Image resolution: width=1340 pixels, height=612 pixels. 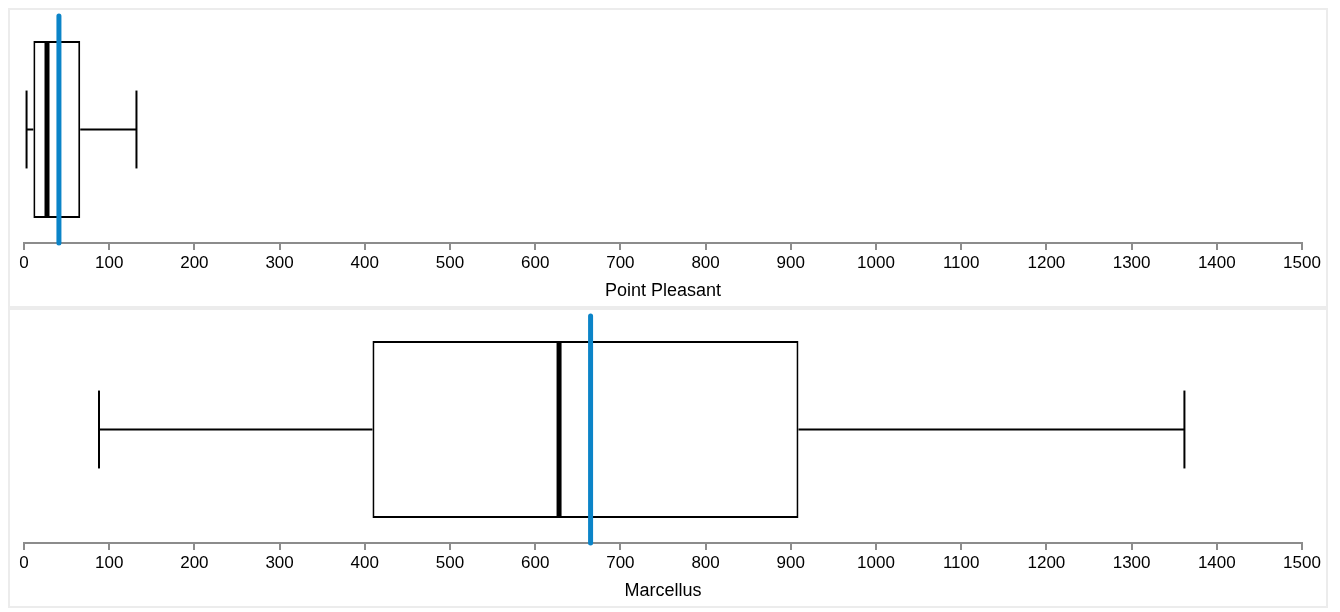 What do you see at coordinates (663, 590) in the screenshot?
I see `x-axis-title: Marcellus` at bounding box center [663, 590].